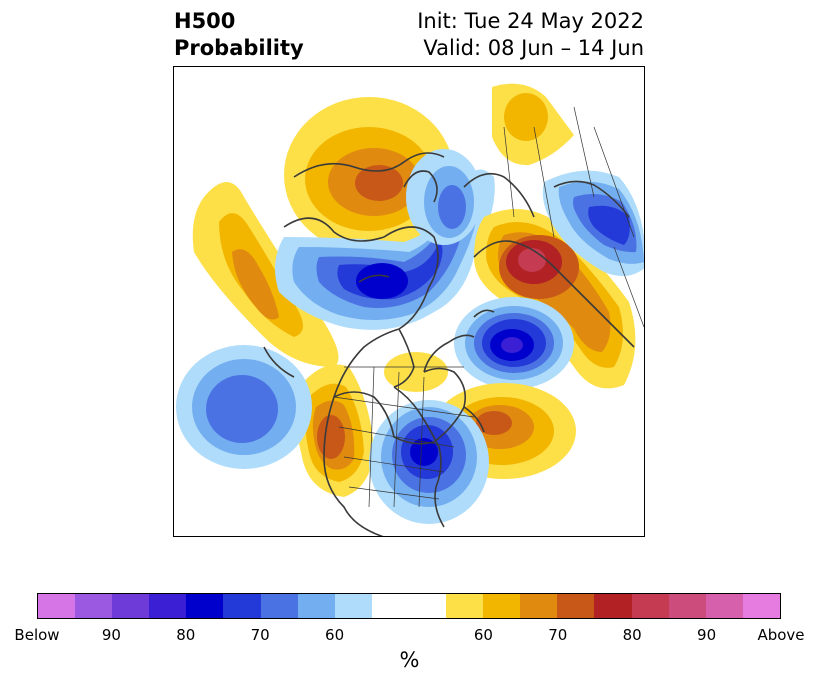 The image size is (819, 686). Describe the element at coordinates (265, 274) in the screenshot. I see `pacific-high-anomaly` at that location.